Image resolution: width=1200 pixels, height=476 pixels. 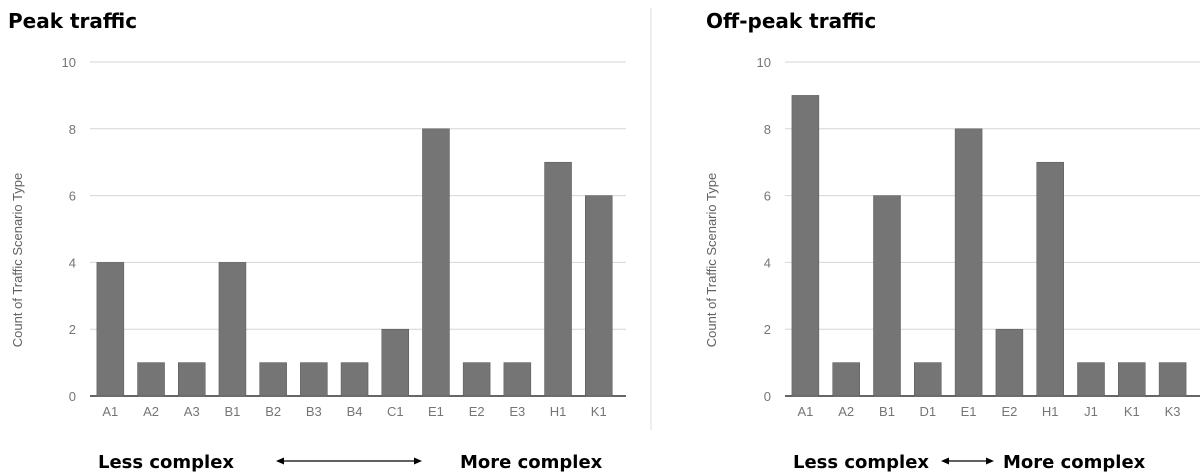 What do you see at coordinates (517, 379) in the screenshot?
I see `bar-e3` at bounding box center [517, 379].